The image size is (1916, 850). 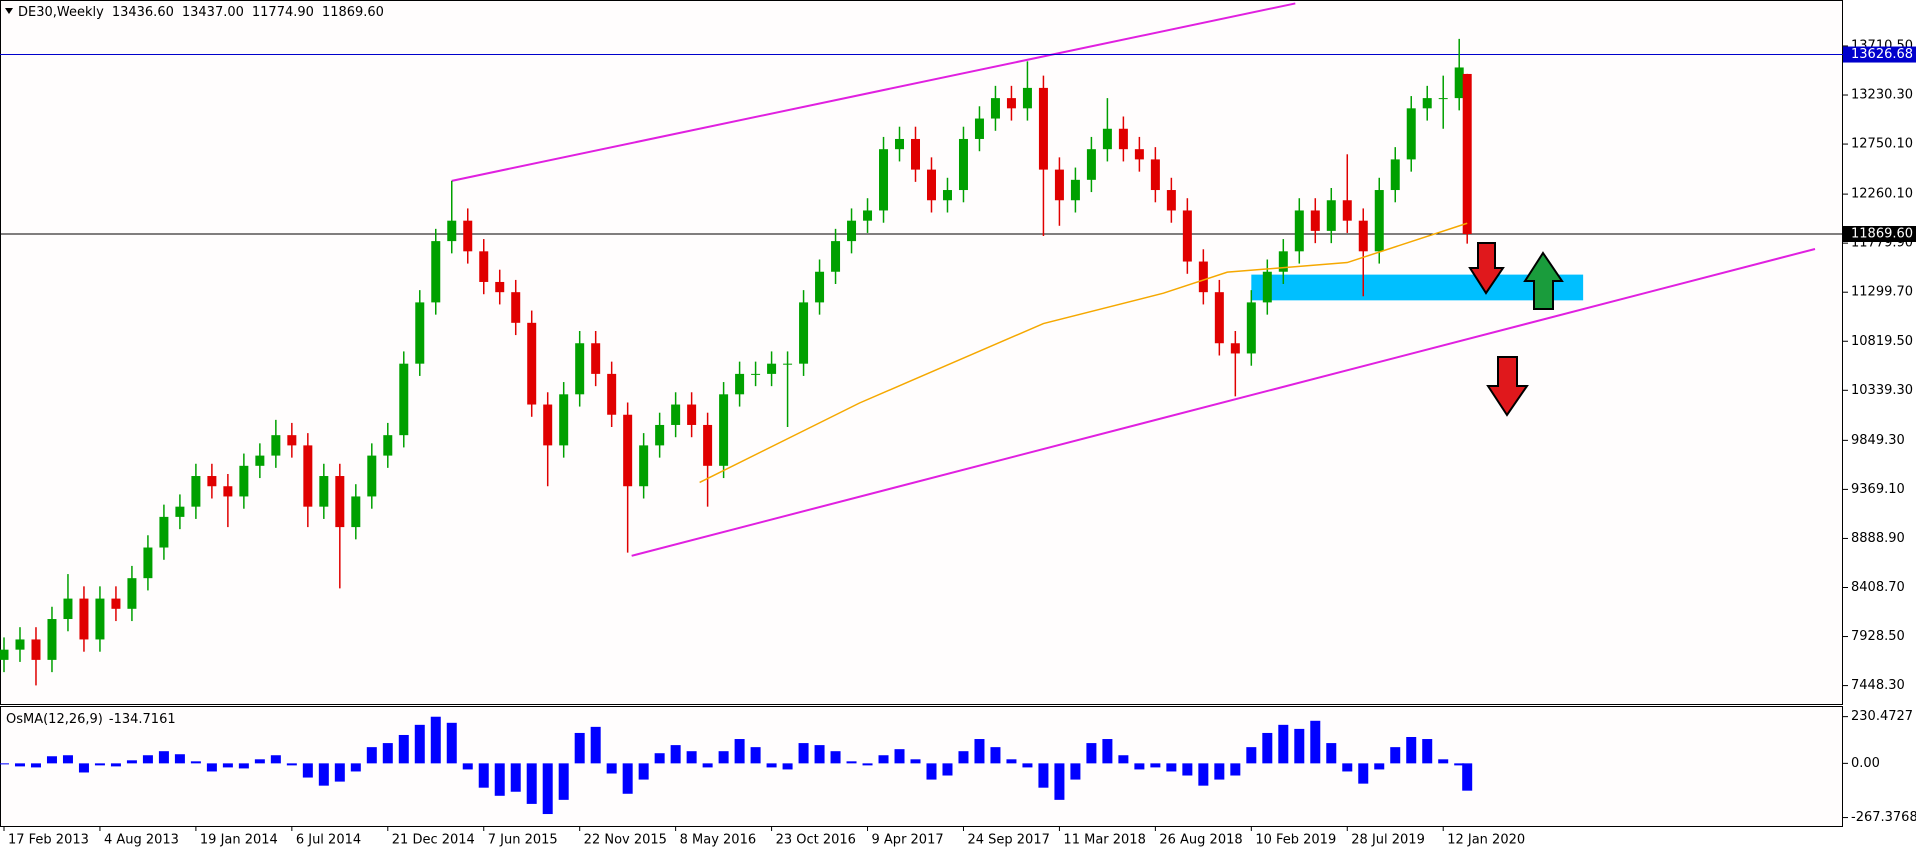 What do you see at coordinates (141, 840) in the screenshot?
I see `x-tick-label: 4 Aug 2013` at bounding box center [141, 840].